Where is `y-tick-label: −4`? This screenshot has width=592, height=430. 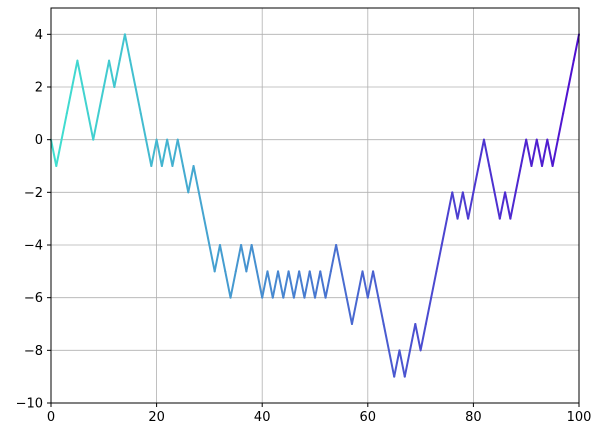
y-tick-label: −4 is located at coordinates (33, 246).